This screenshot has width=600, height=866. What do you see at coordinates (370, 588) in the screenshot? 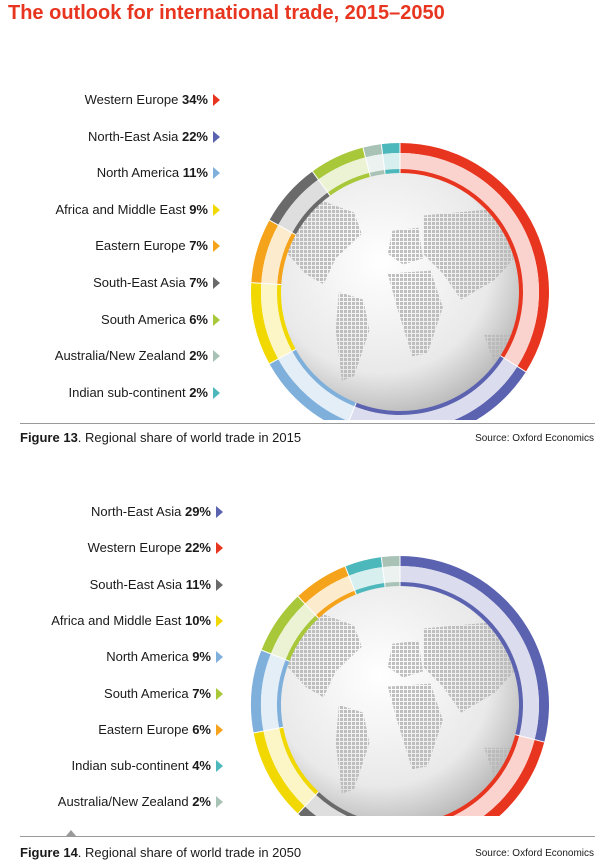
I see `slice-rim-indian-sub-continent` at bounding box center [370, 588].